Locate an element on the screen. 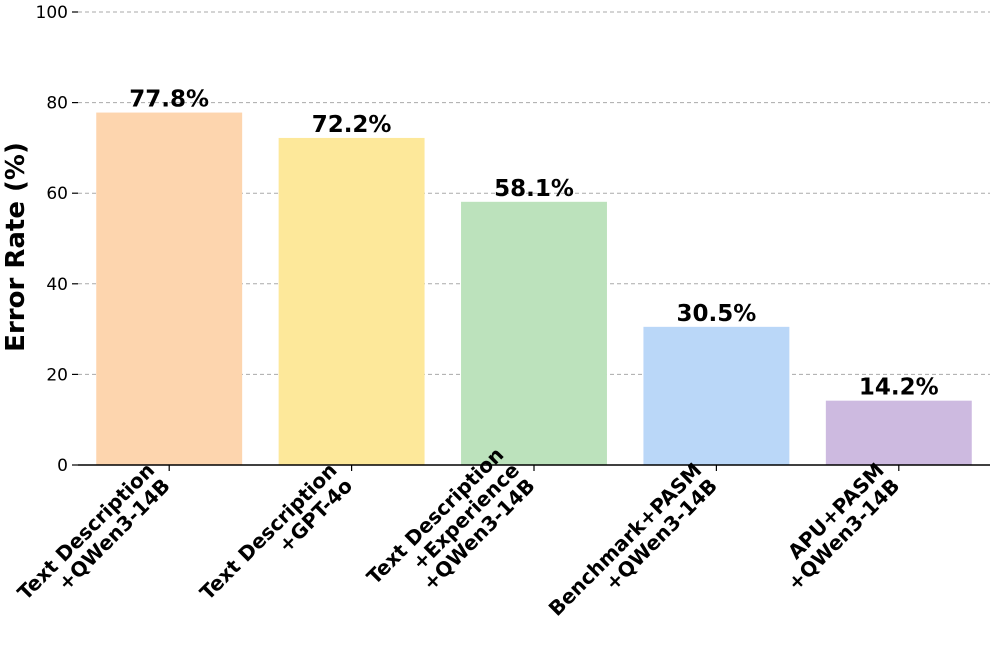  x-tick-label: Text Description+GPT-4o is located at coordinates (276, 539).